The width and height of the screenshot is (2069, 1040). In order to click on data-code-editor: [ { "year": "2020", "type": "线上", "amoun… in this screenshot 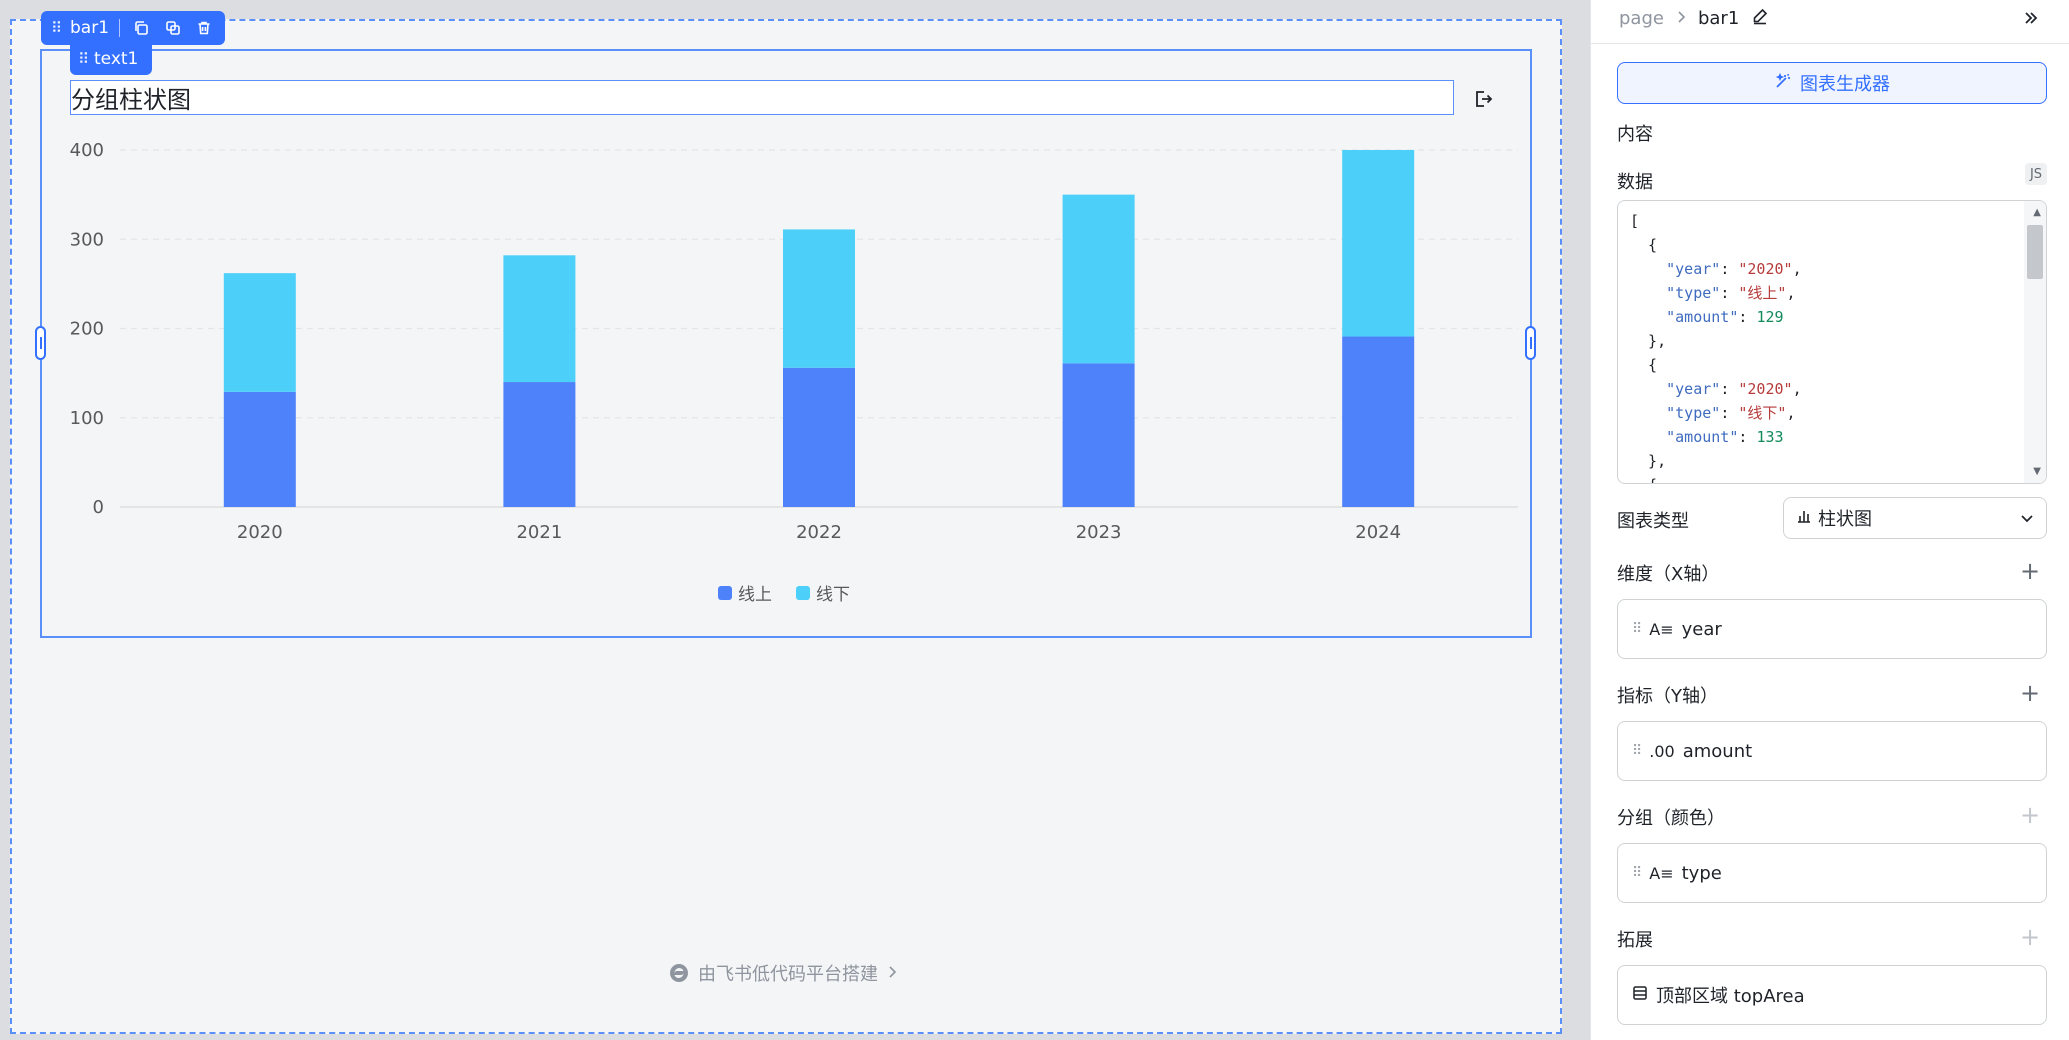, I will do `click(1832, 342)`.